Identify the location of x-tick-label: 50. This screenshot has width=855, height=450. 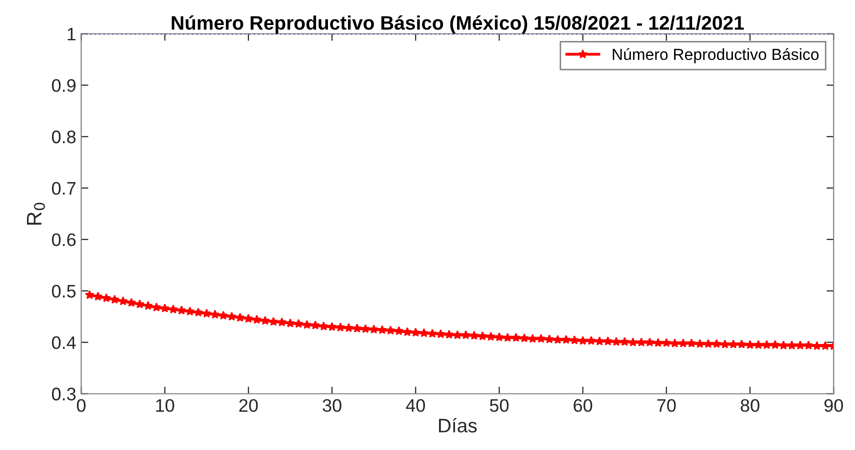
(499, 405).